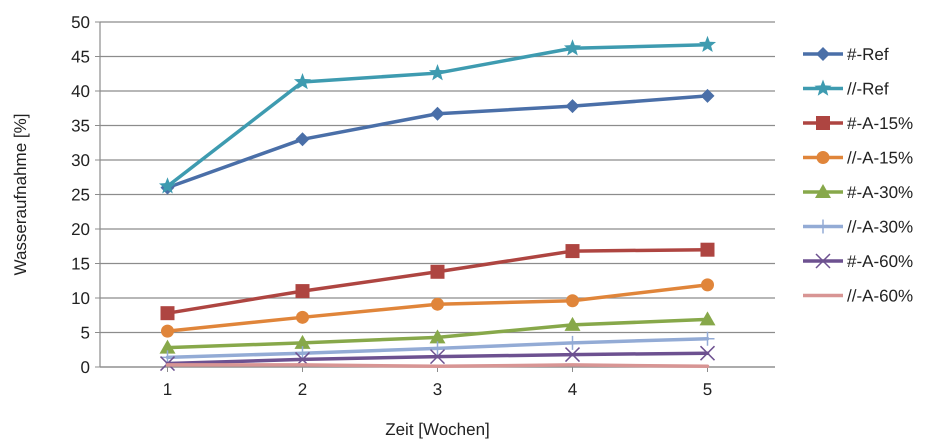 This screenshot has width=931, height=441. What do you see at coordinates (80, 160) in the screenshot?
I see `y-tick-label: 30` at bounding box center [80, 160].